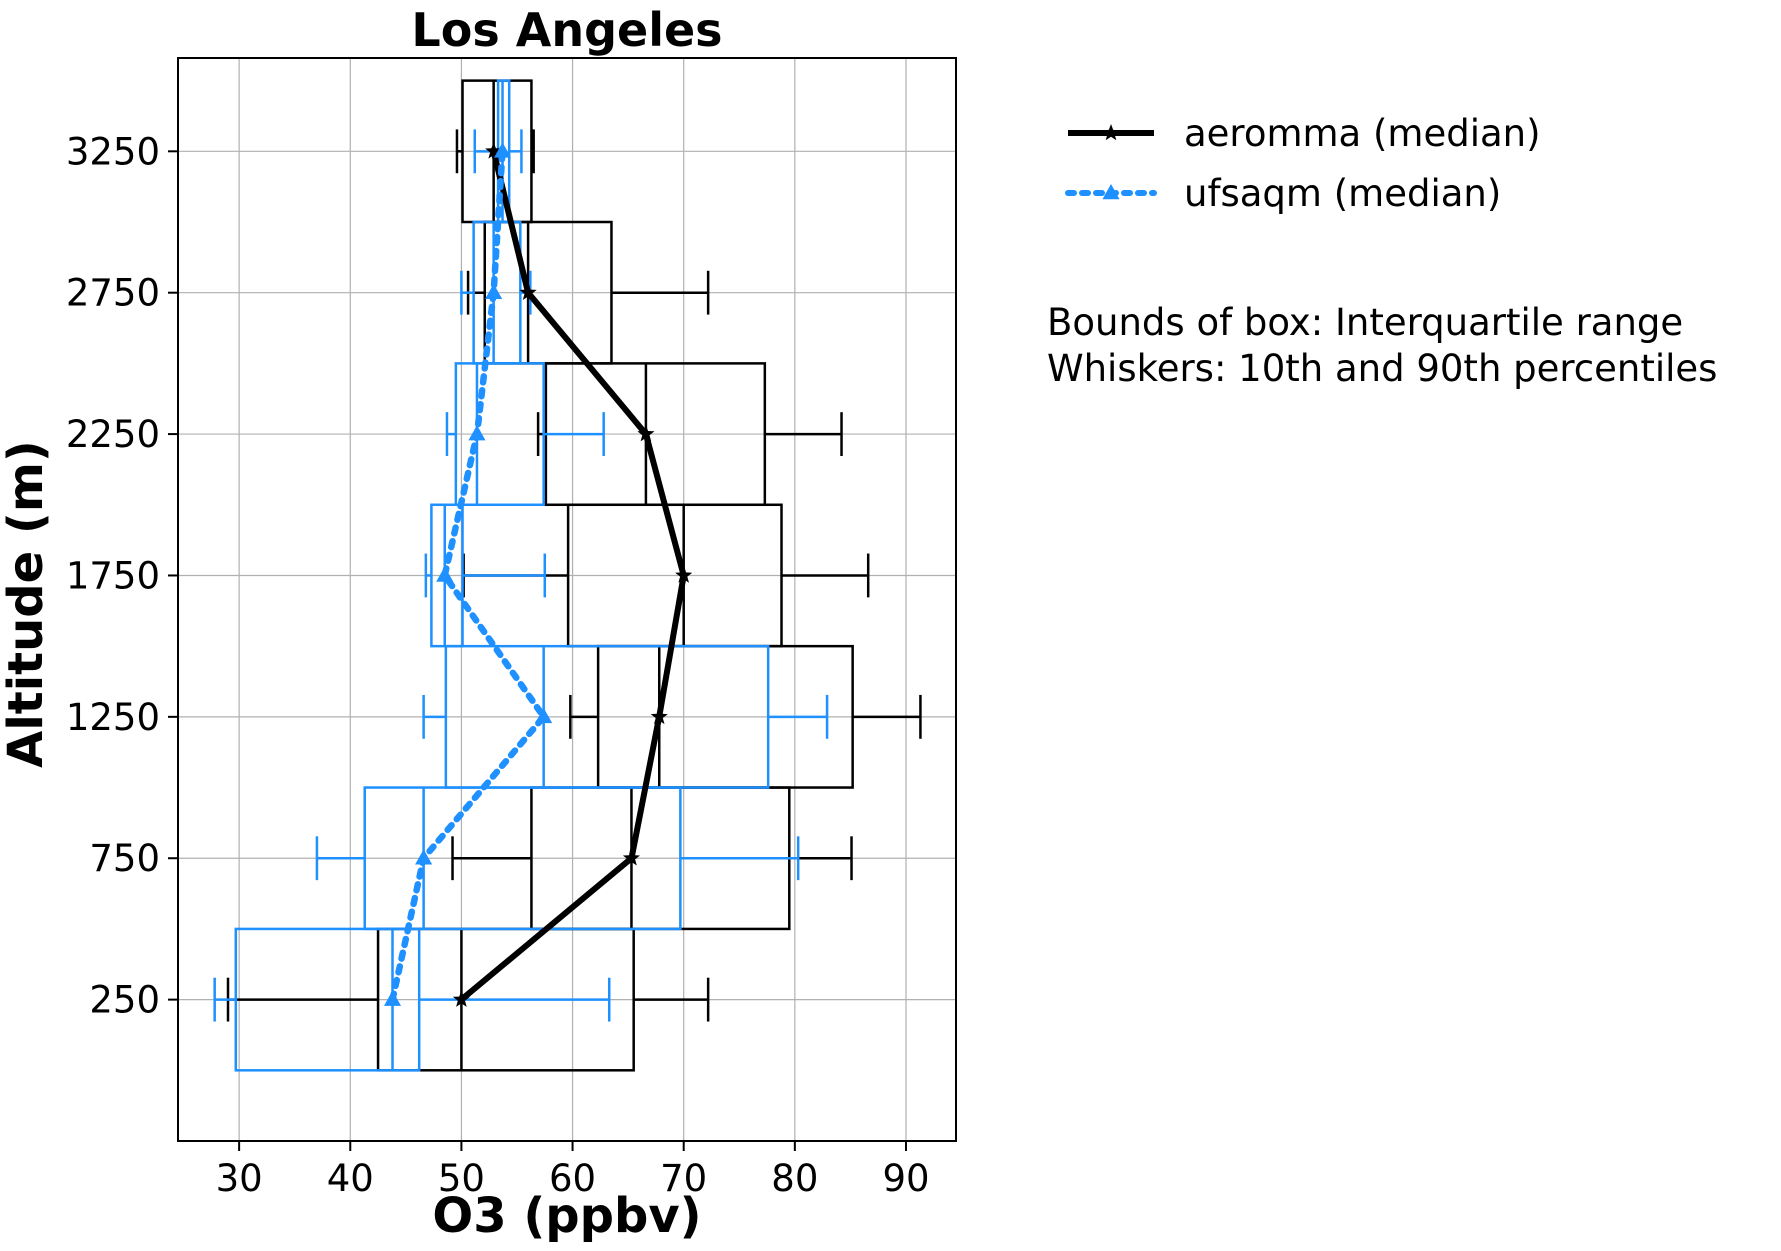 The width and height of the screenshot is (1781, 1251). Describe the element at coordinates (566, 30) in the screenshot. I see `chart-title: Los Angeles` at that location.